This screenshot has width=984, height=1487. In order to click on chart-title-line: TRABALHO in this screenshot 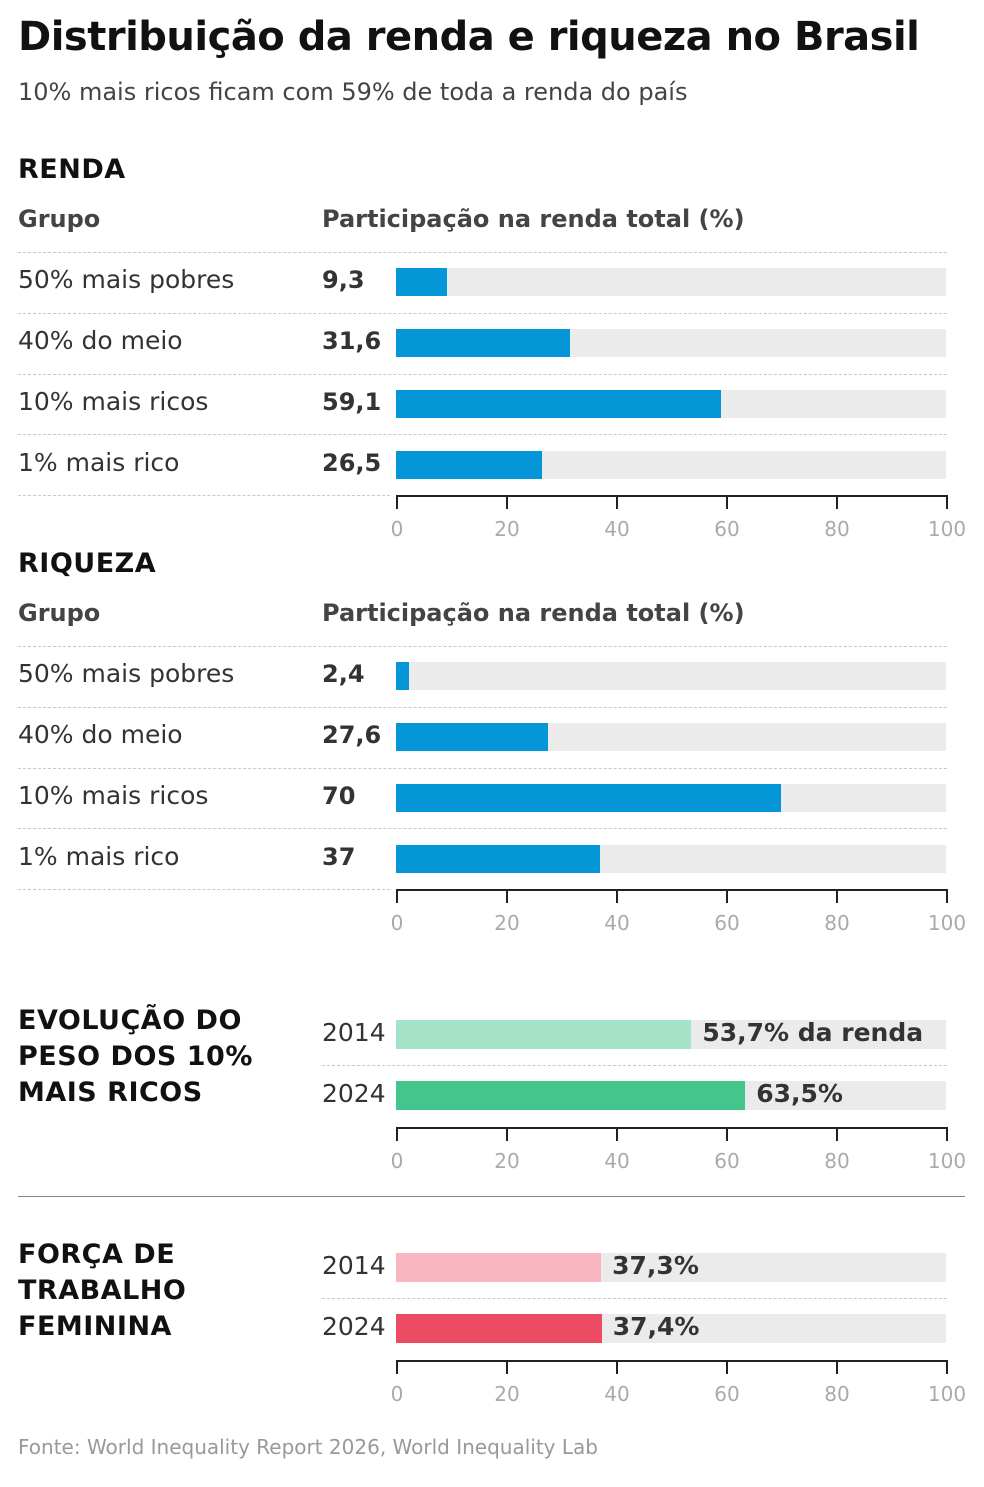, I will do `click(102, 1290)`.